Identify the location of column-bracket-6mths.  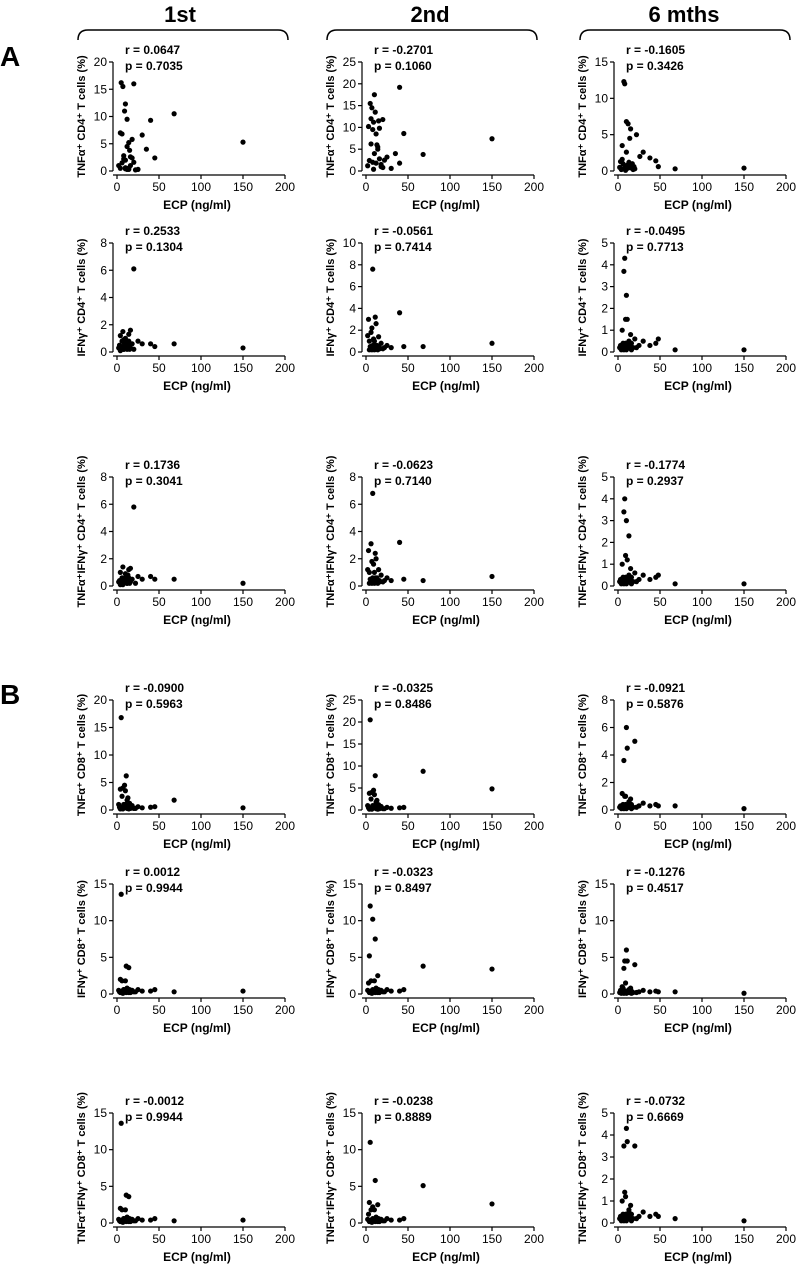
(685, 35).